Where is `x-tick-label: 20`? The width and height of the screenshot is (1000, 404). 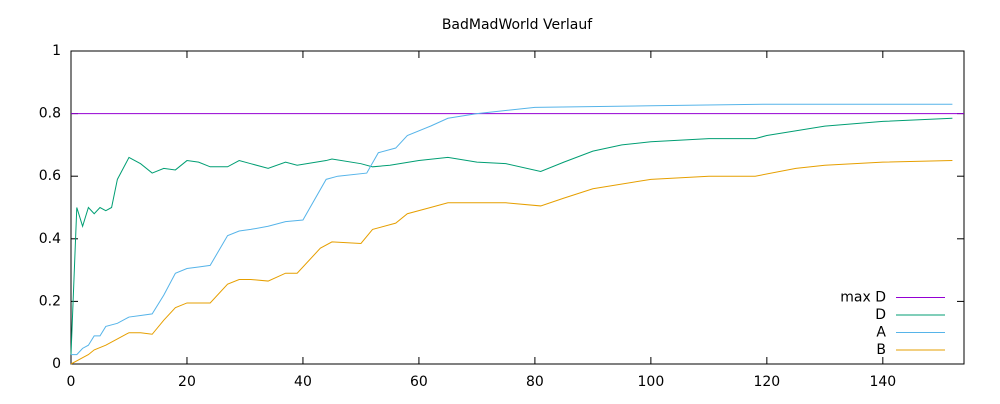
x-tick-label: 20 is located at coordinates (187, 382).